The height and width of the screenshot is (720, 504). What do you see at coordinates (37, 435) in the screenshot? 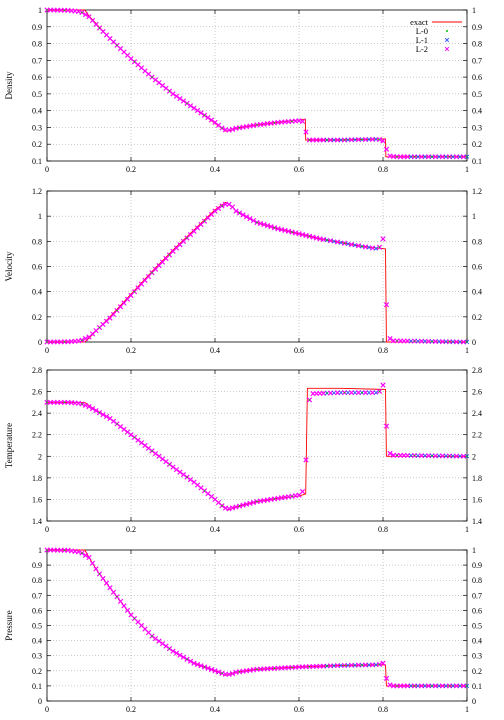
I see `y-tick-label: 2.2` at bounding box center [37, 435].